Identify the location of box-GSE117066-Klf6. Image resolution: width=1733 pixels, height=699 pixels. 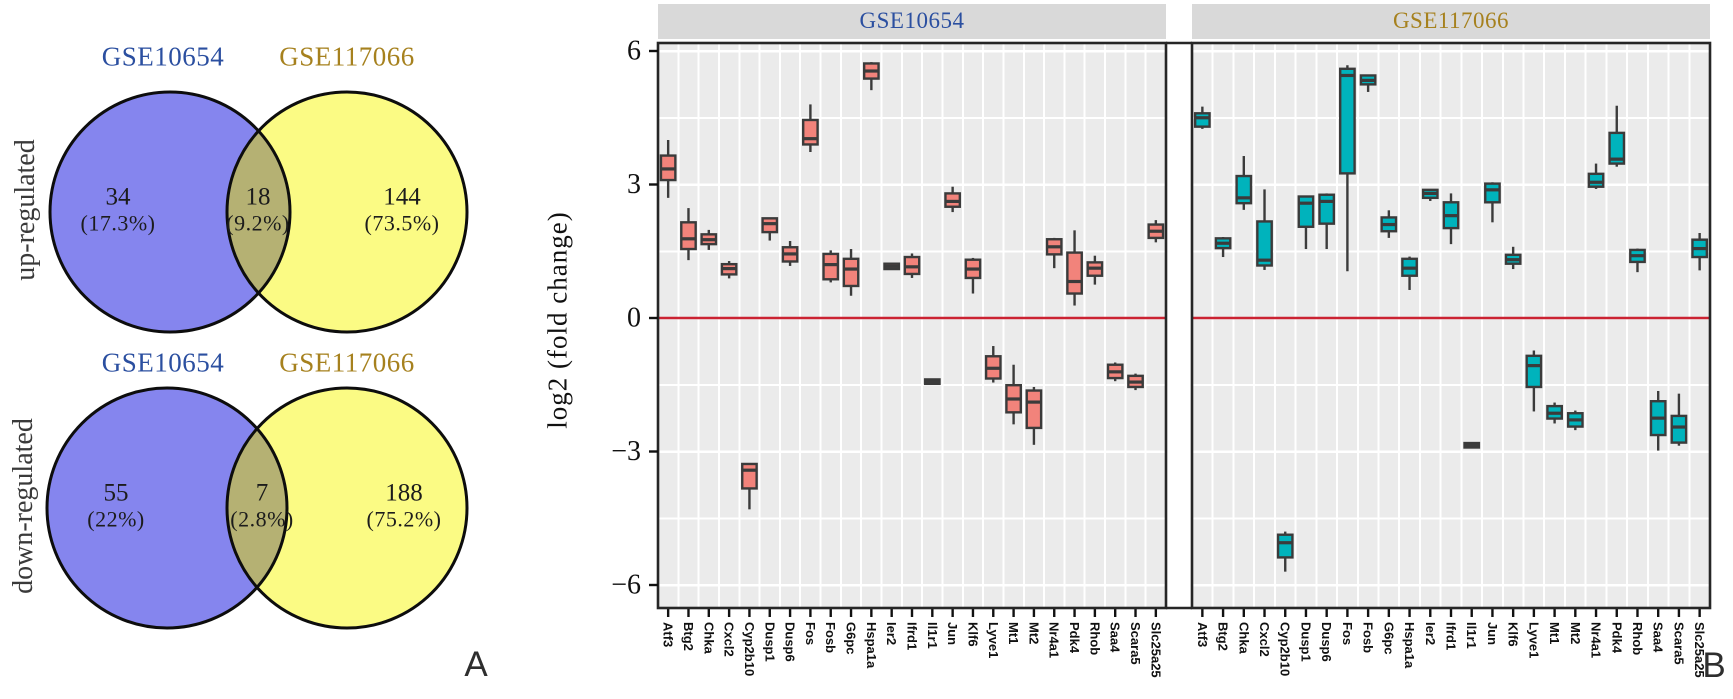
(1513, 258).